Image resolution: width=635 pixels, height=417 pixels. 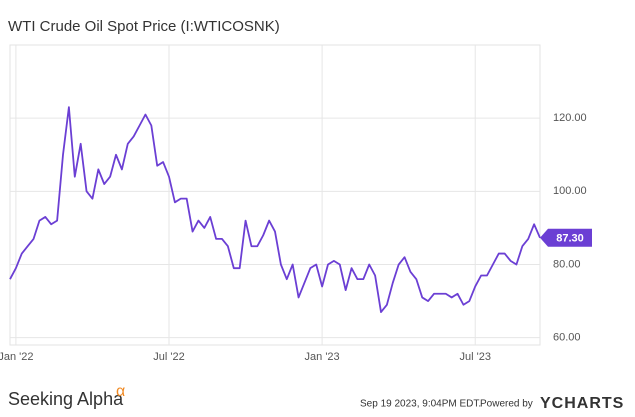 What do you see at coordinates (567, 338) in the screenshot?
I see `y-tick-label: 60.00` at bounding box center [567, 338].